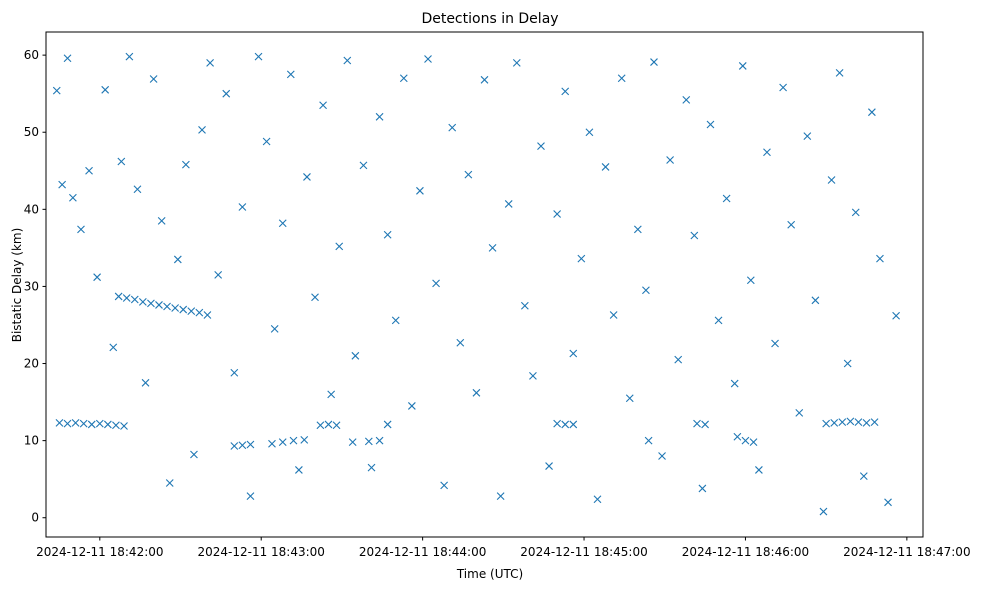  I want to click on y-tick-label: 60, so click(31, 55).